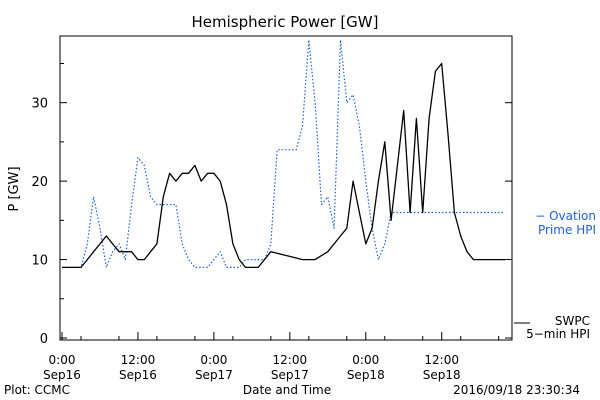 This screenshot has height=400, width=600. I want to click on y-axis-label: P [GW], so click(14, 188).